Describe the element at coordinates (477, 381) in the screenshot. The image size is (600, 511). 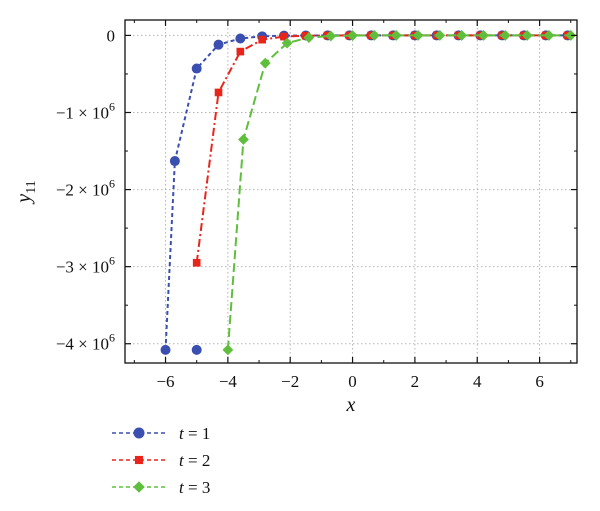
I see `x-tick-label: 4` at that location.